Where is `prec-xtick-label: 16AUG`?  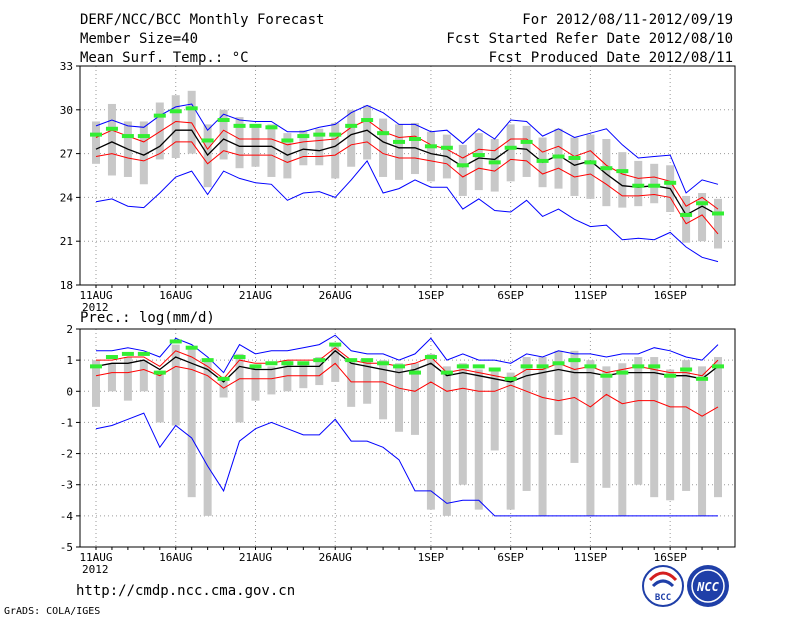 prec-xtick-label: 16AUG is located at coordinates (175, 557).